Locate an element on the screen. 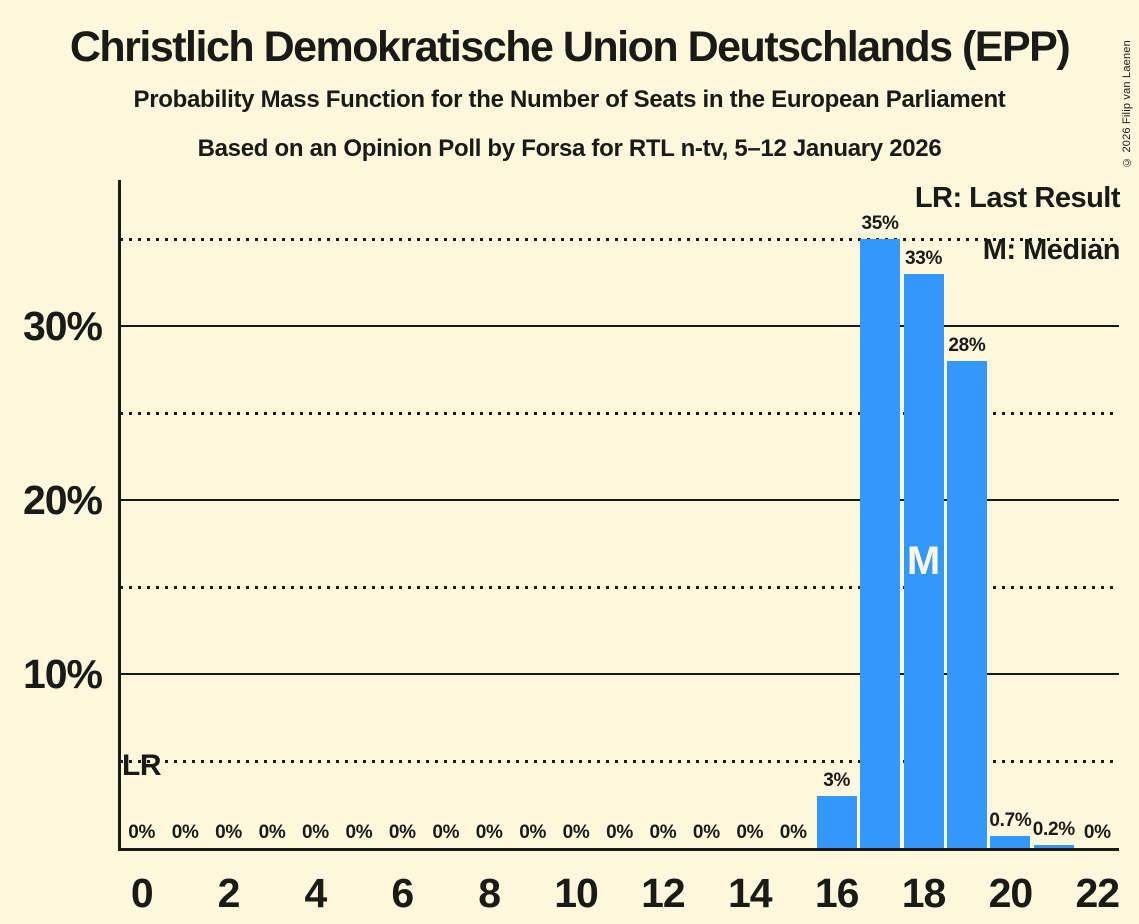 This screenshot has height=924, width=1139. bar-label-seat-5: 0% is located at coordinates (359, 832).